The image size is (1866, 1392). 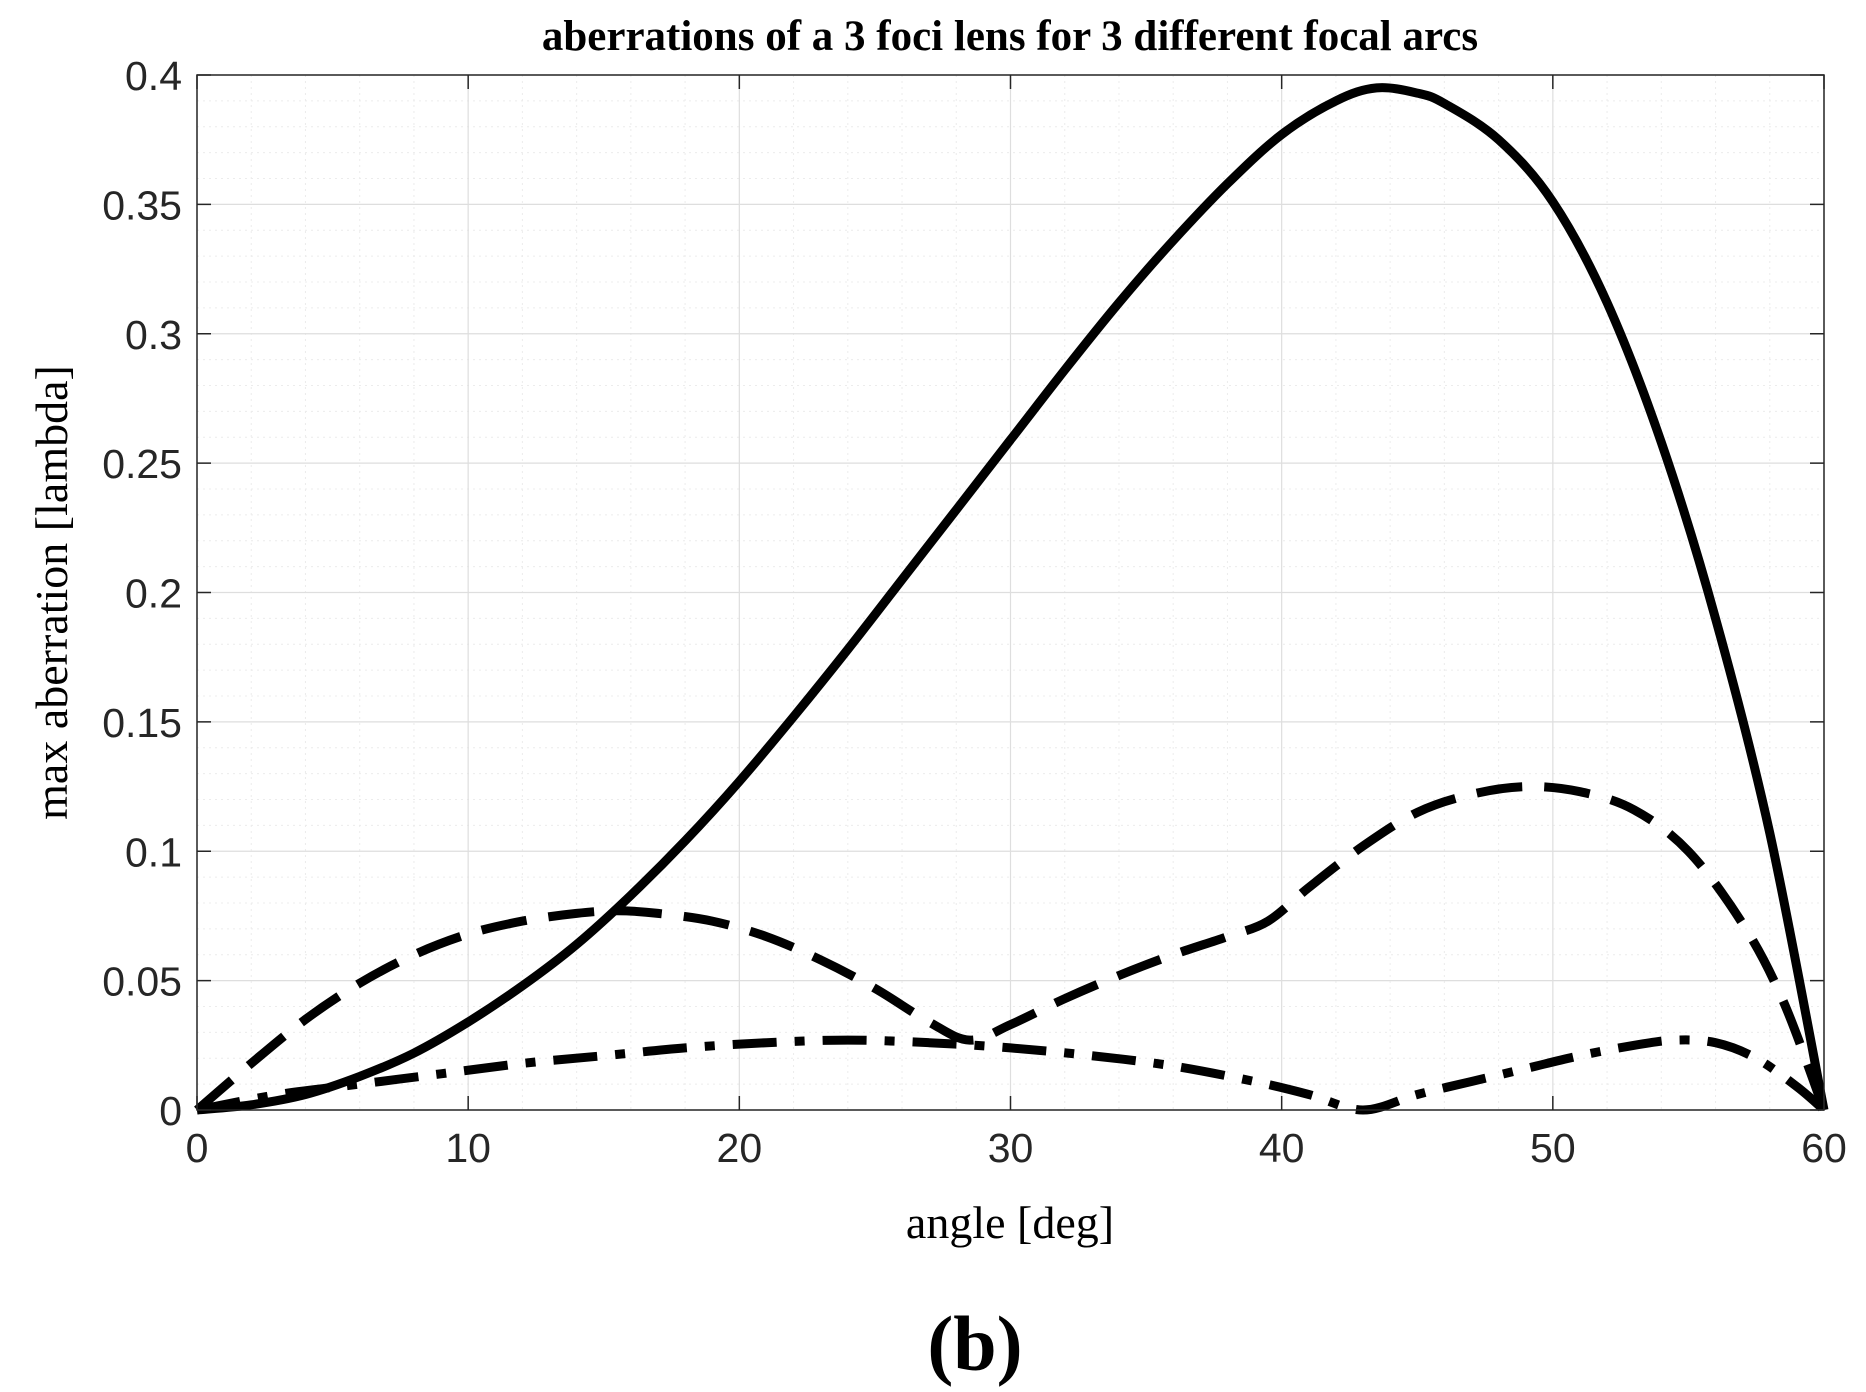 What do you see at coordinates (1824, 1148) in the screenshot?
I see `x-tick-label: 60` at bounding box center [1824, 1148].